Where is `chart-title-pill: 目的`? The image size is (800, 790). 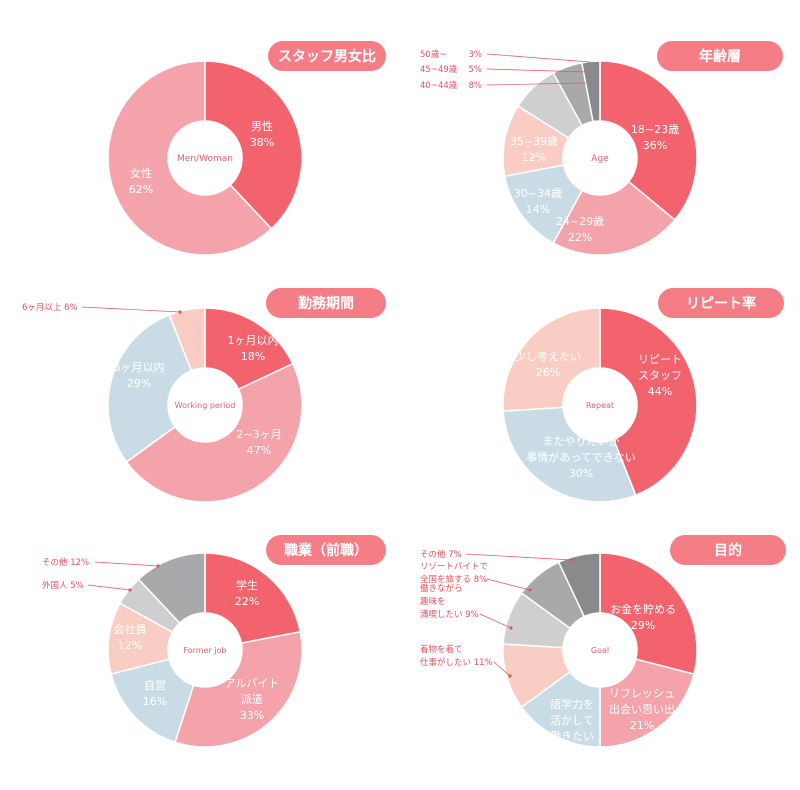
chart-title-pill: 目的 is located at coordinates (728, 550).